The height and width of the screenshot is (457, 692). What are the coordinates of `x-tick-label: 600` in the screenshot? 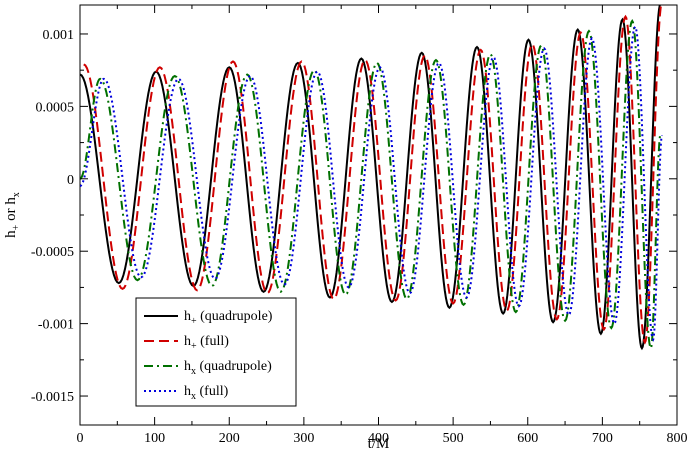 It's located at (527, 438).